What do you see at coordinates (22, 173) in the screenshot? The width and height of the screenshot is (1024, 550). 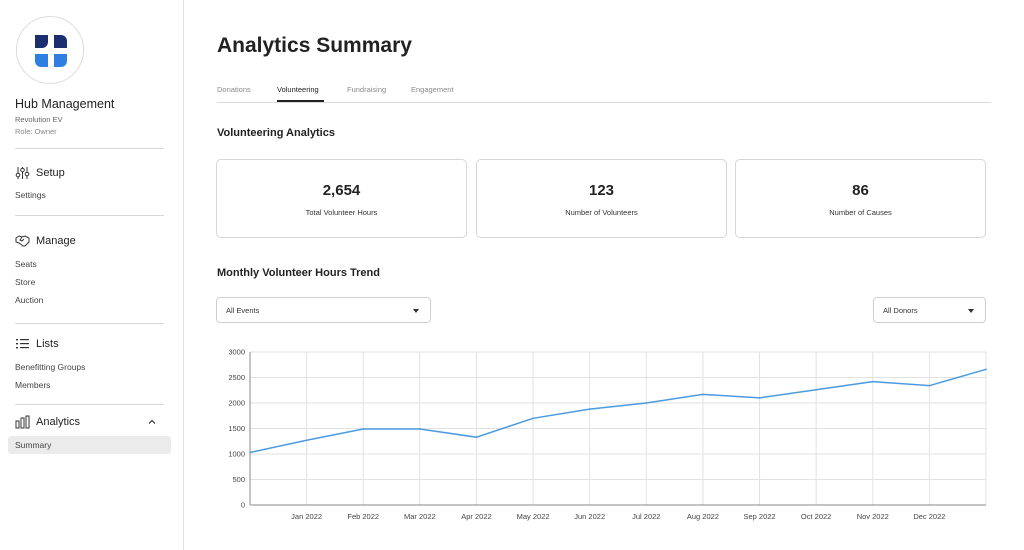 I see `sliders-icon` at bounding box center [22, 173].